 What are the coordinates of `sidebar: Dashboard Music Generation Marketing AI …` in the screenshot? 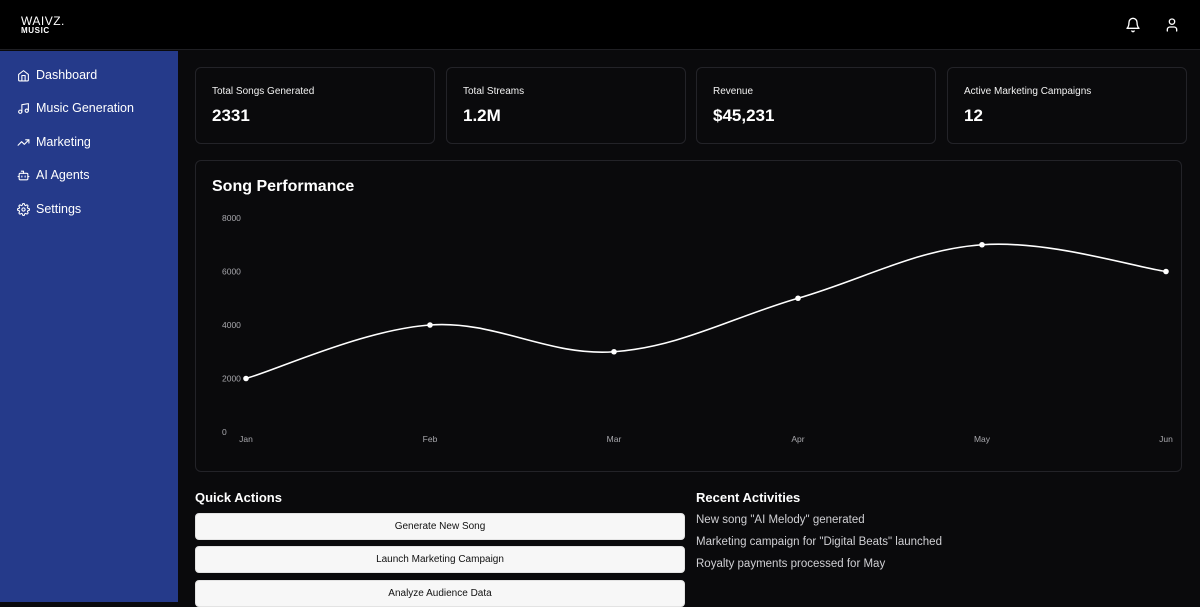 It's located at (89, 326).